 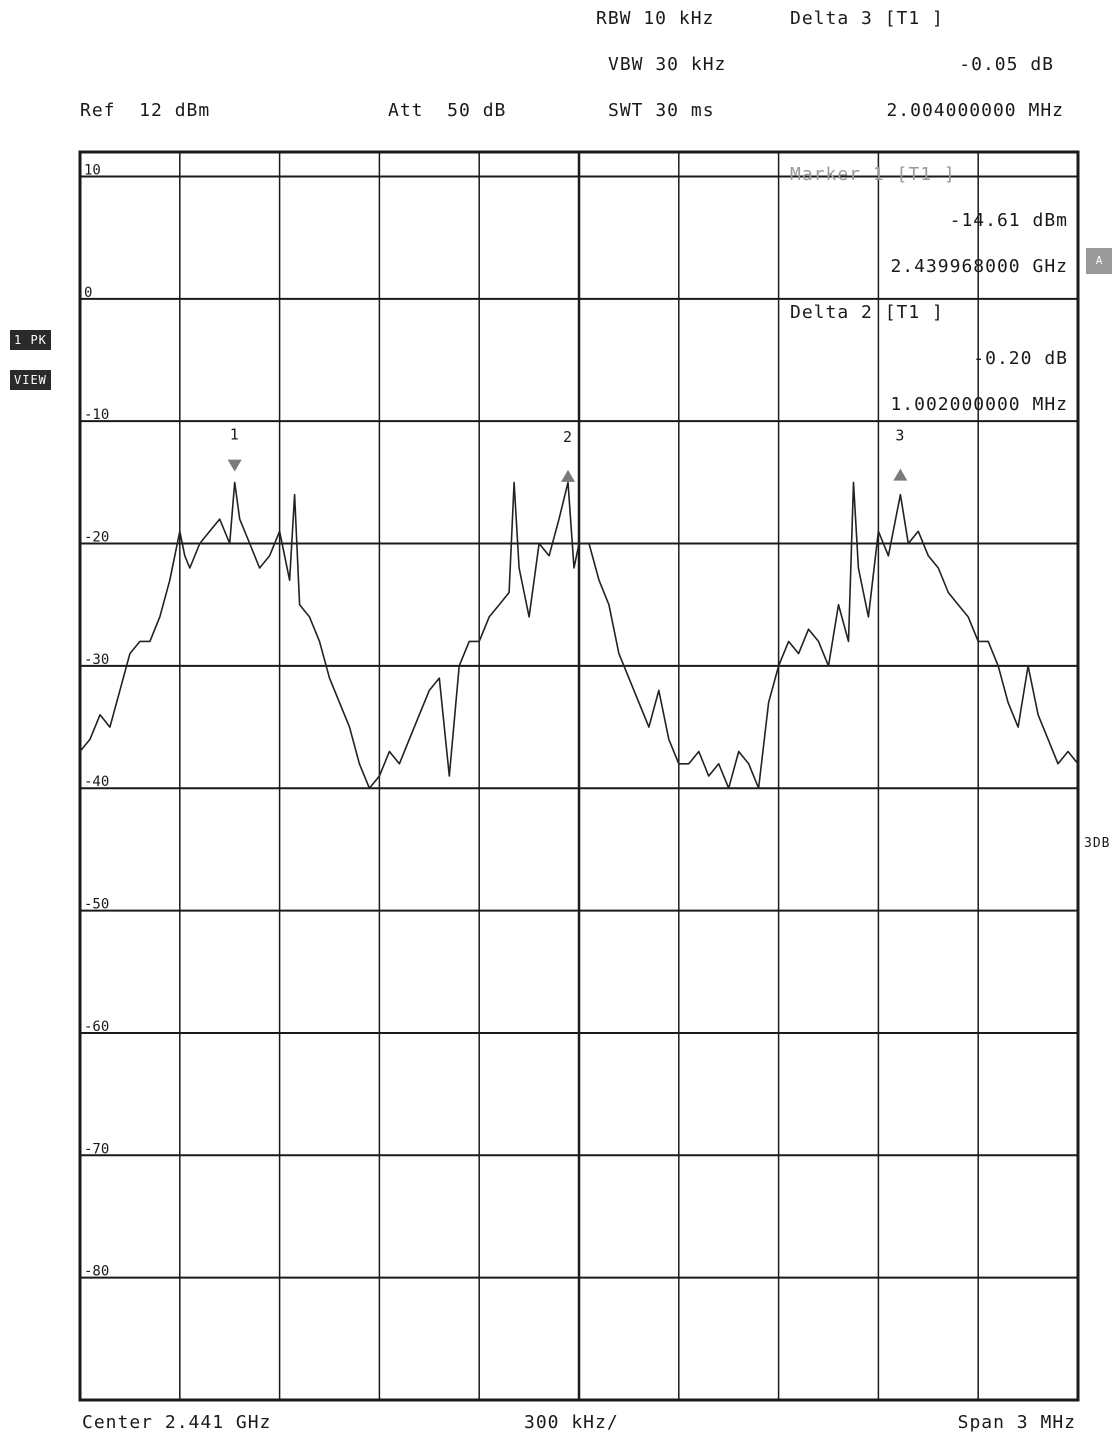 I want to click on y-tick-label: -40, so click(x=96, y=782).